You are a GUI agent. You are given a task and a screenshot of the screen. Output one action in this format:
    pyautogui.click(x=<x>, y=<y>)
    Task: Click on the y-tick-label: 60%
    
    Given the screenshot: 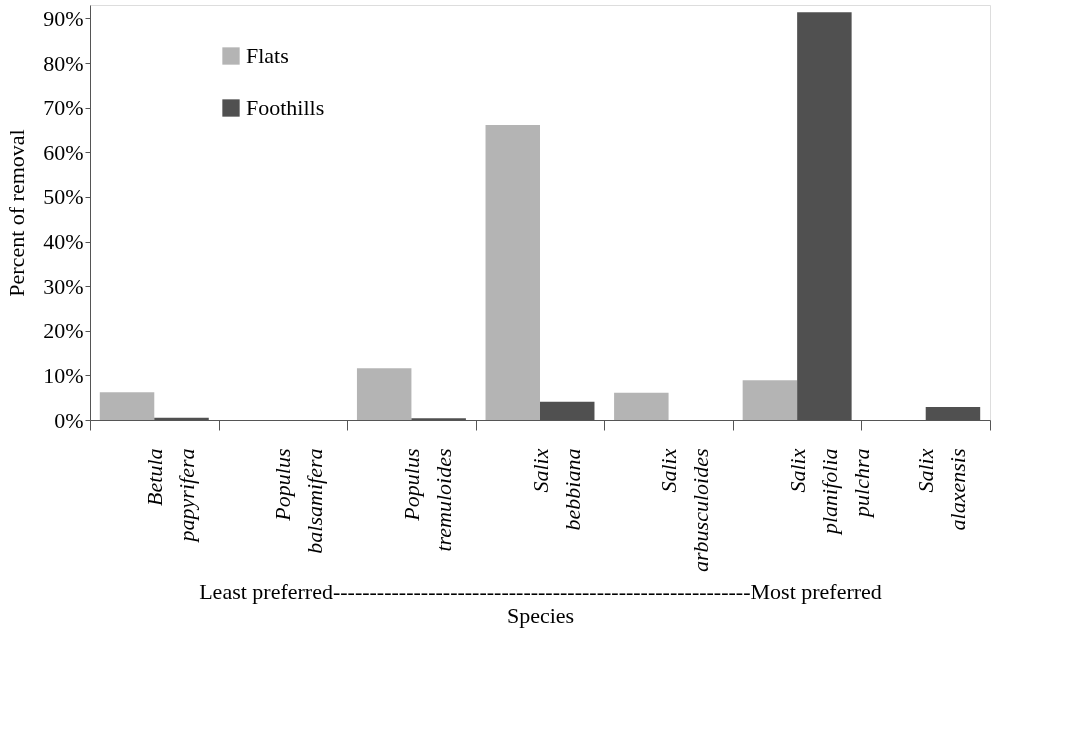 What is the action you would take?
    pyautogui.click(x=63, y=152)
    